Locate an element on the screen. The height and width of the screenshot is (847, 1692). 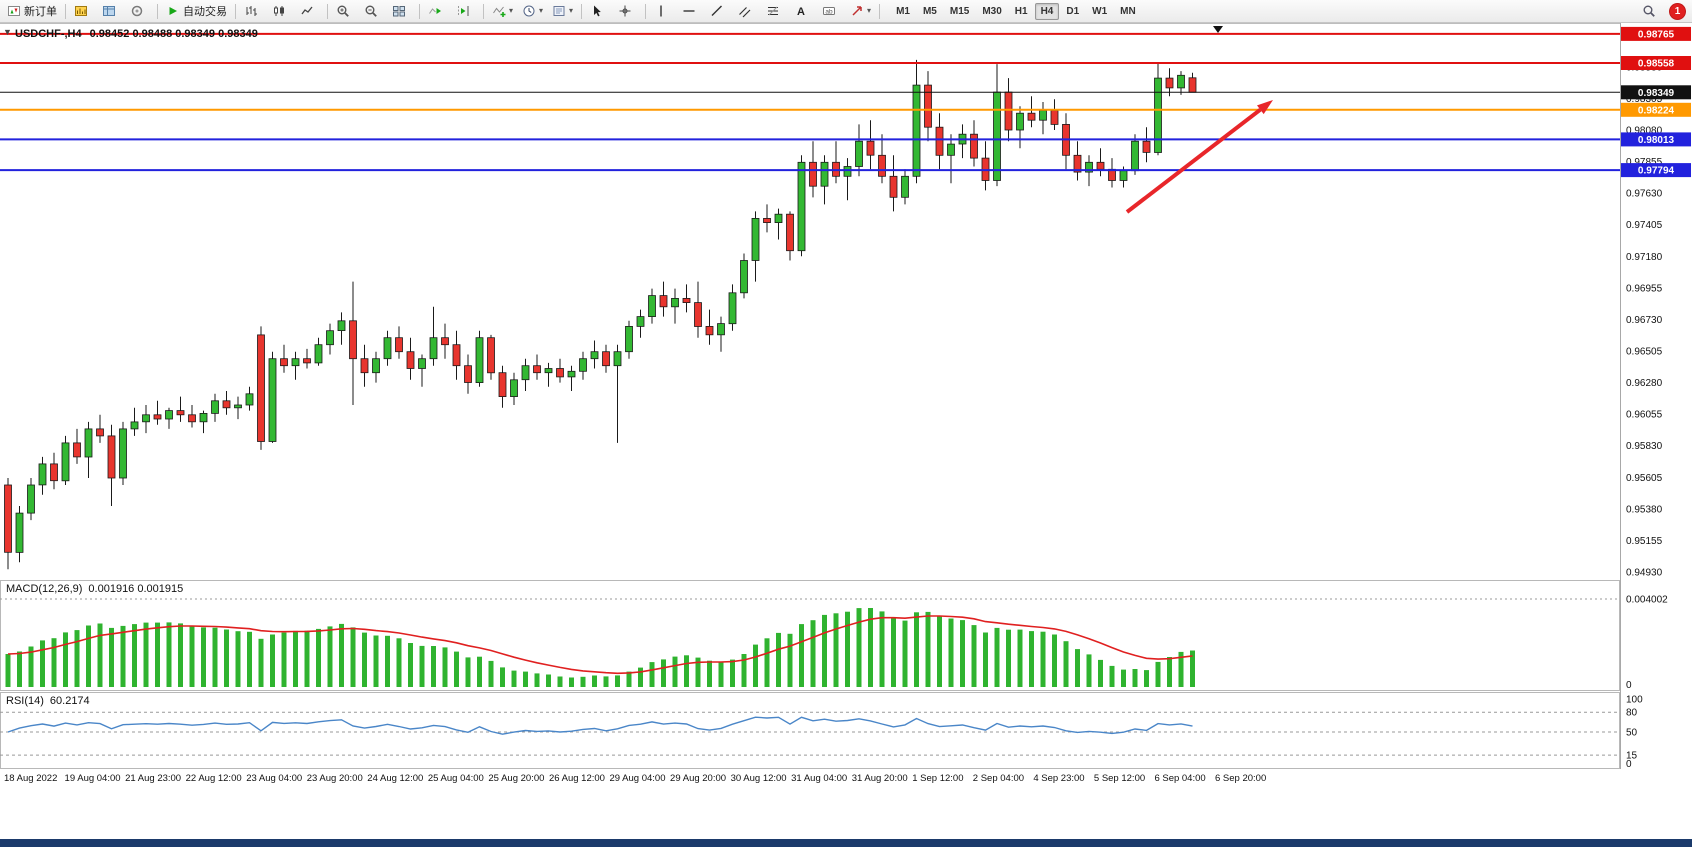
text-tool-button: A is located at coordinates (803, 11).